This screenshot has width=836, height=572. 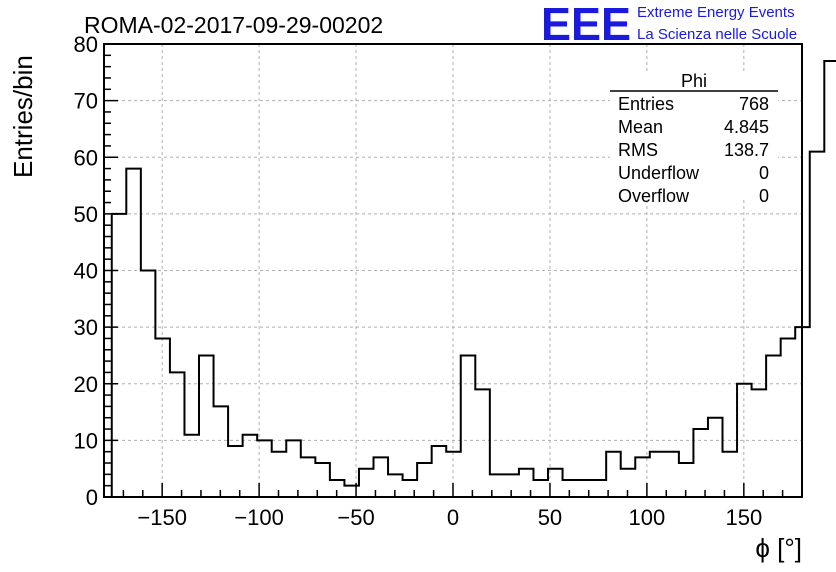 I want to click on stats-value: 138.7, so click(x=746, y=150).